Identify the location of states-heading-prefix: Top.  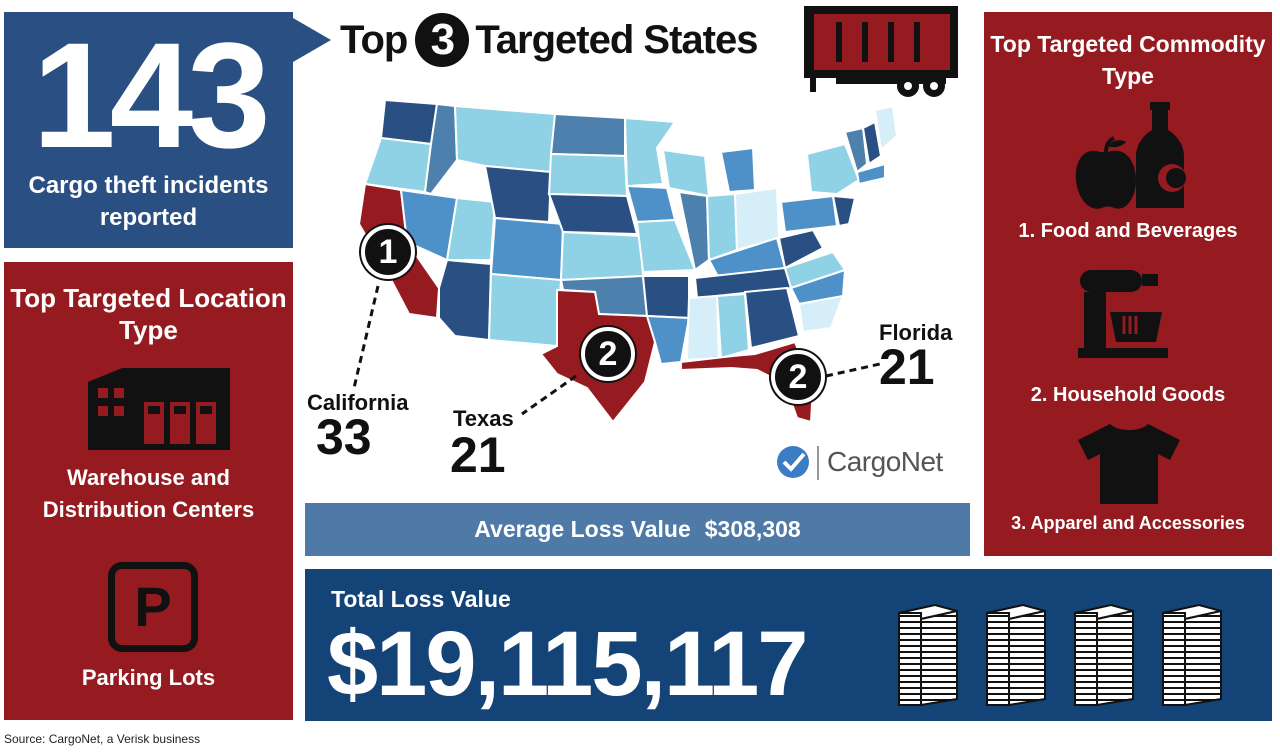
(374, 39).